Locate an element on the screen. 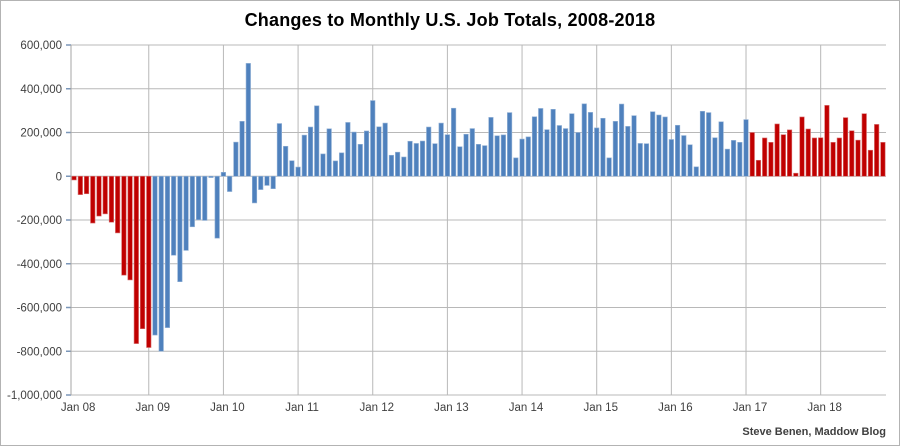 This screenshot has width=900, height=446. bar-Sep-2014 is located at coordinates (572, 145).